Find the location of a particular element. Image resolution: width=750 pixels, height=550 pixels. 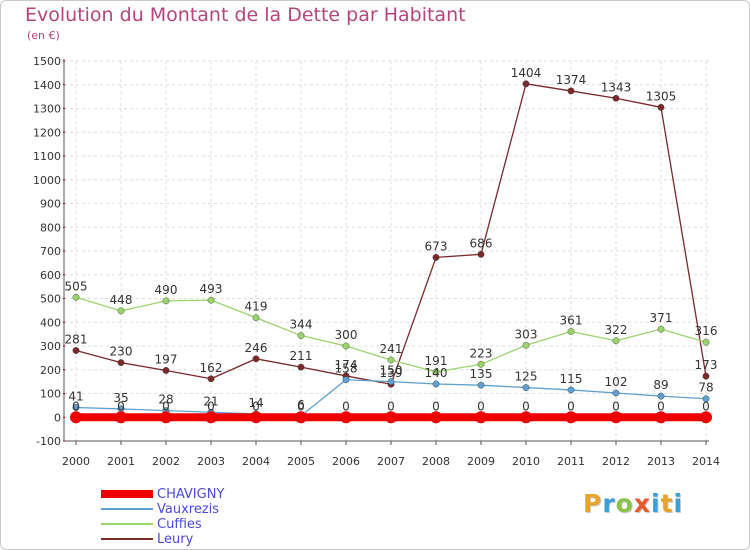

data-label: 211 is located at coordinates (301, 356).